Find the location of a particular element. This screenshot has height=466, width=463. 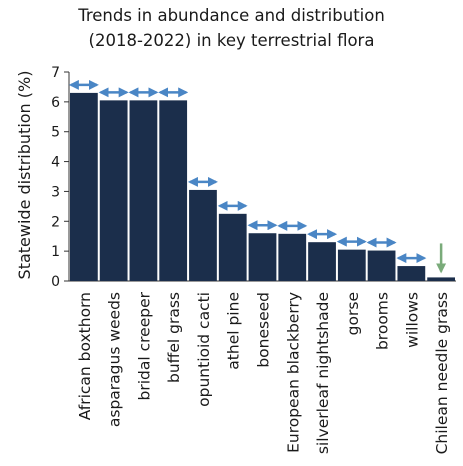

chart-title-line-1: Trends in abundance and distribution is located at coordinates (231, 15).